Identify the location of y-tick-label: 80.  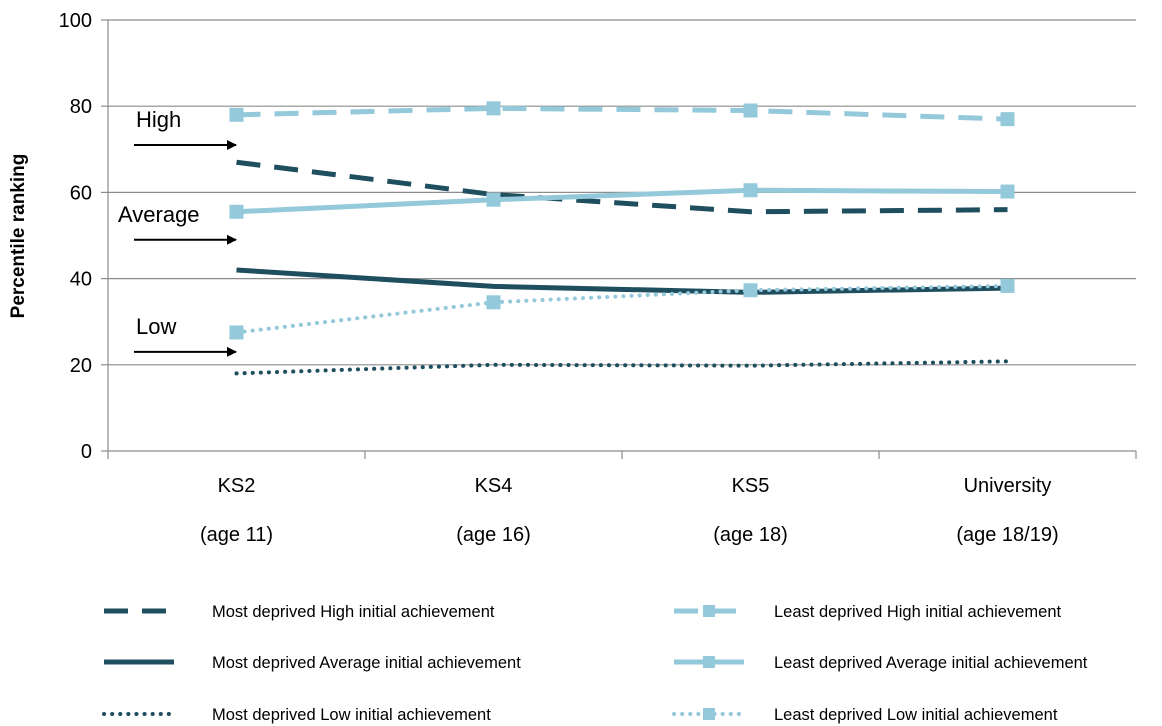
(81, 107).